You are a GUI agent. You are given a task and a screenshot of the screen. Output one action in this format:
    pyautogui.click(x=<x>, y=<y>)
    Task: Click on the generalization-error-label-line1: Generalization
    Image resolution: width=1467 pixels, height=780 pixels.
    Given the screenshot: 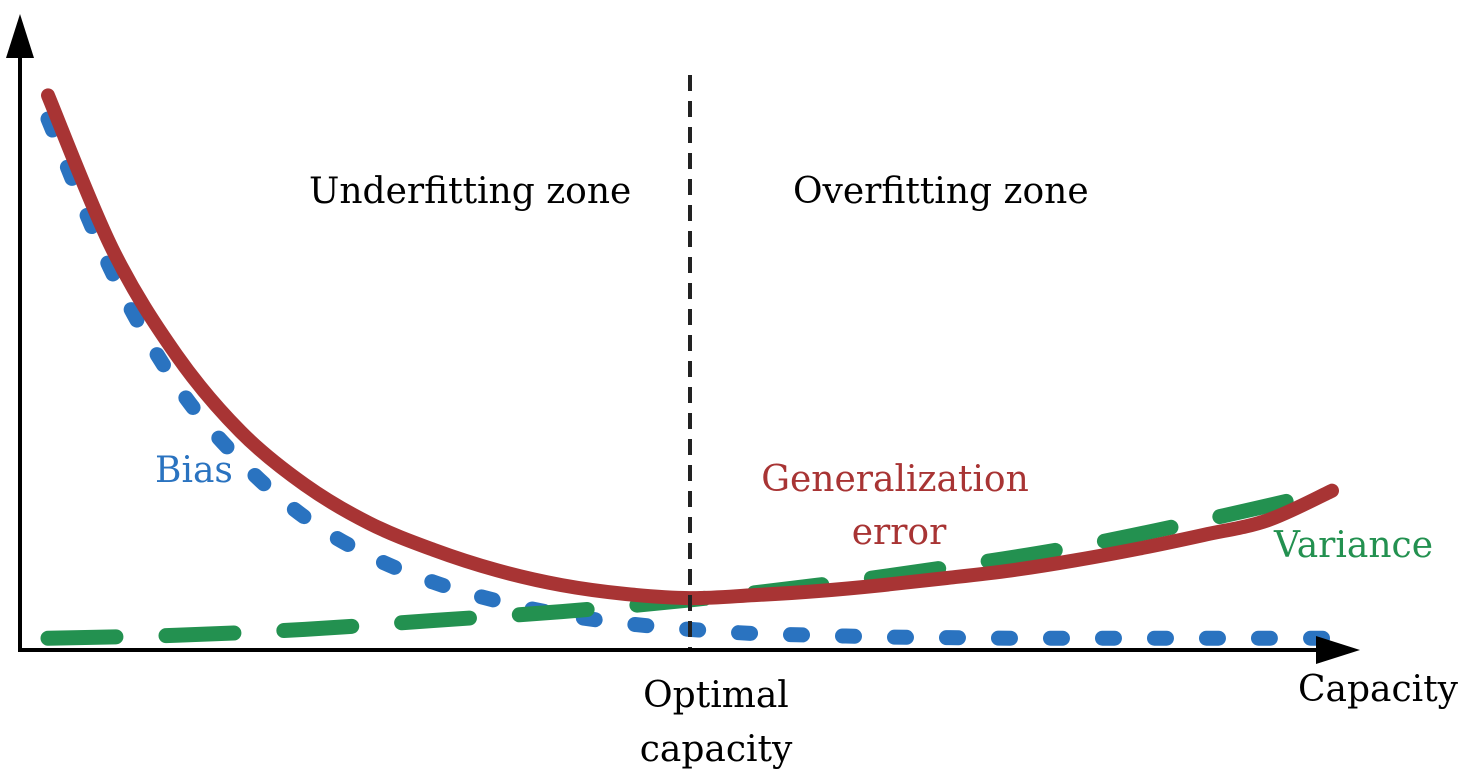 What is the action you would take?
    pyautogui.click(x=895, y=479)
    